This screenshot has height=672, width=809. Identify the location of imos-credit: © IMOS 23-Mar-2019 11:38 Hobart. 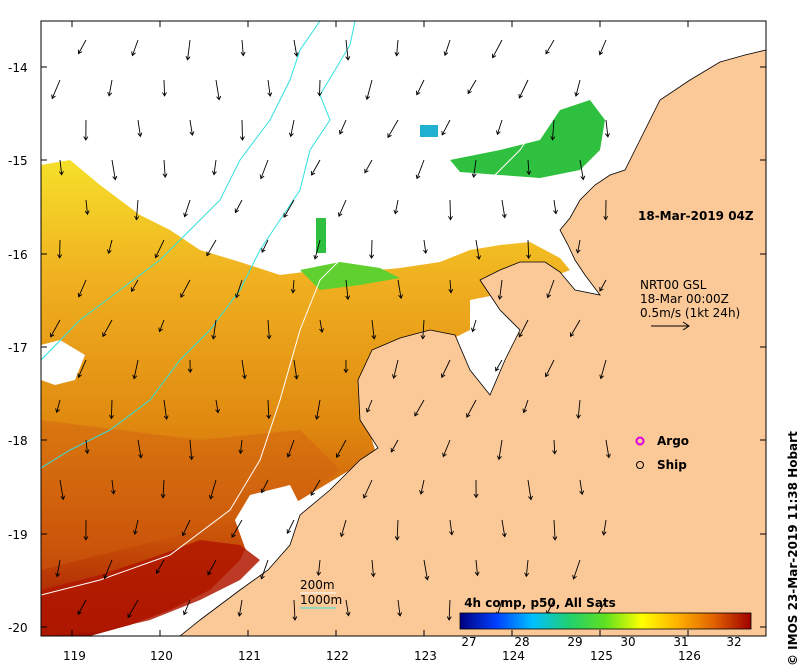
(793, 548).